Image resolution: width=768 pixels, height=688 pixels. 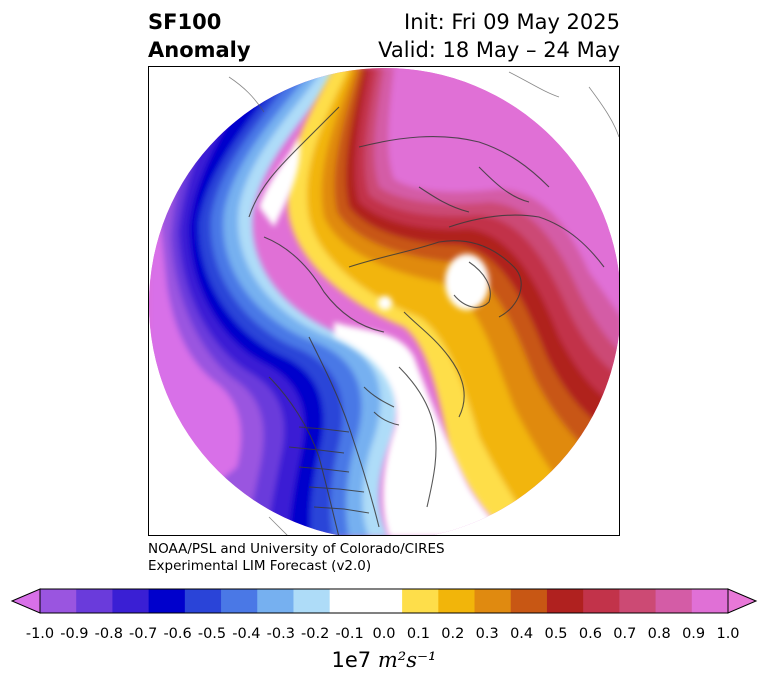 I want to click on colorbar-under-arrow, so click(x=25, y=601).